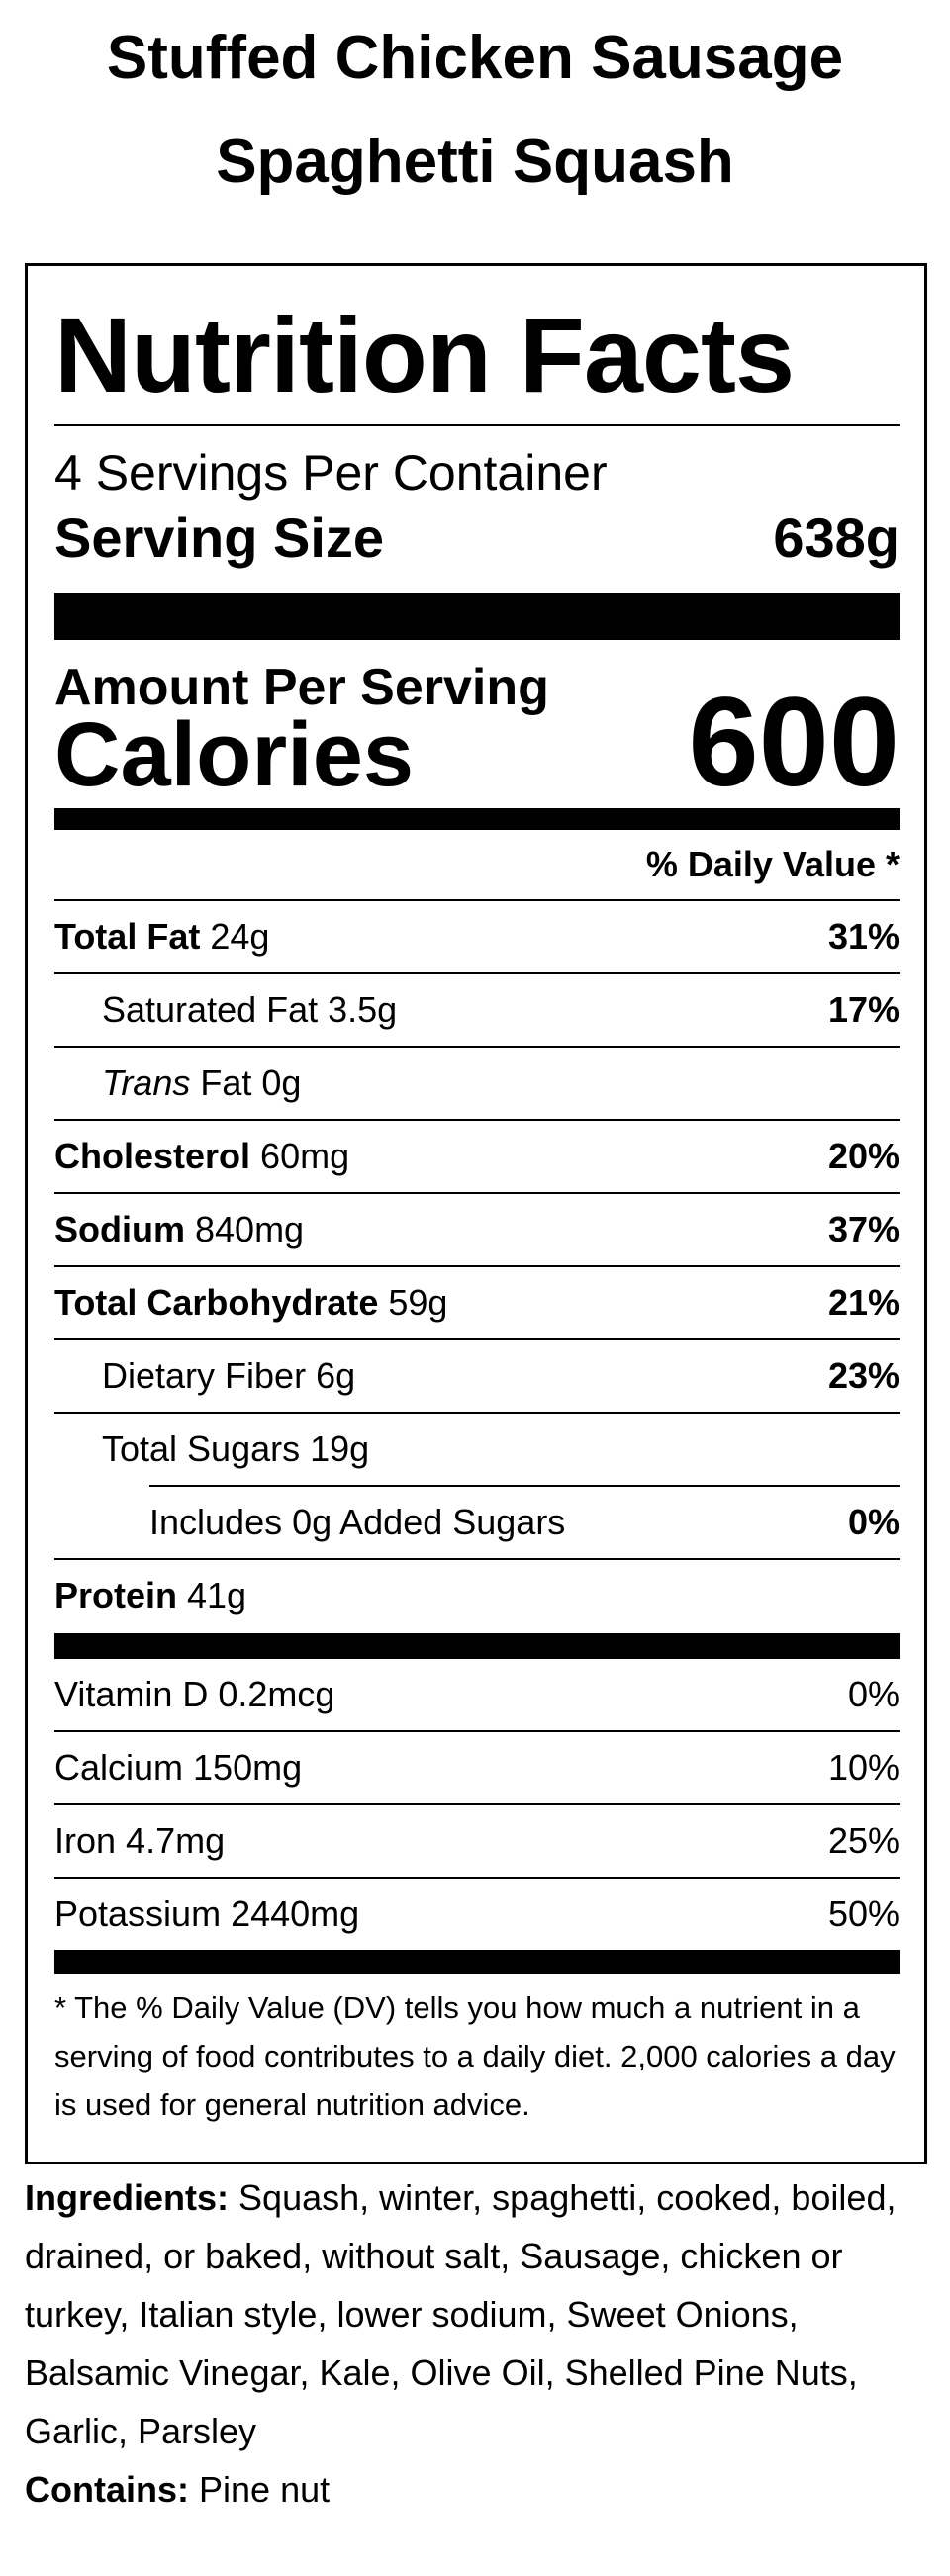 The image size is (950, 2576). What do you see at coordinates (276, 1694) in the screenshot?
I see `nutrient-amount: 0.2mcg` at bounding box center [276, 1694].